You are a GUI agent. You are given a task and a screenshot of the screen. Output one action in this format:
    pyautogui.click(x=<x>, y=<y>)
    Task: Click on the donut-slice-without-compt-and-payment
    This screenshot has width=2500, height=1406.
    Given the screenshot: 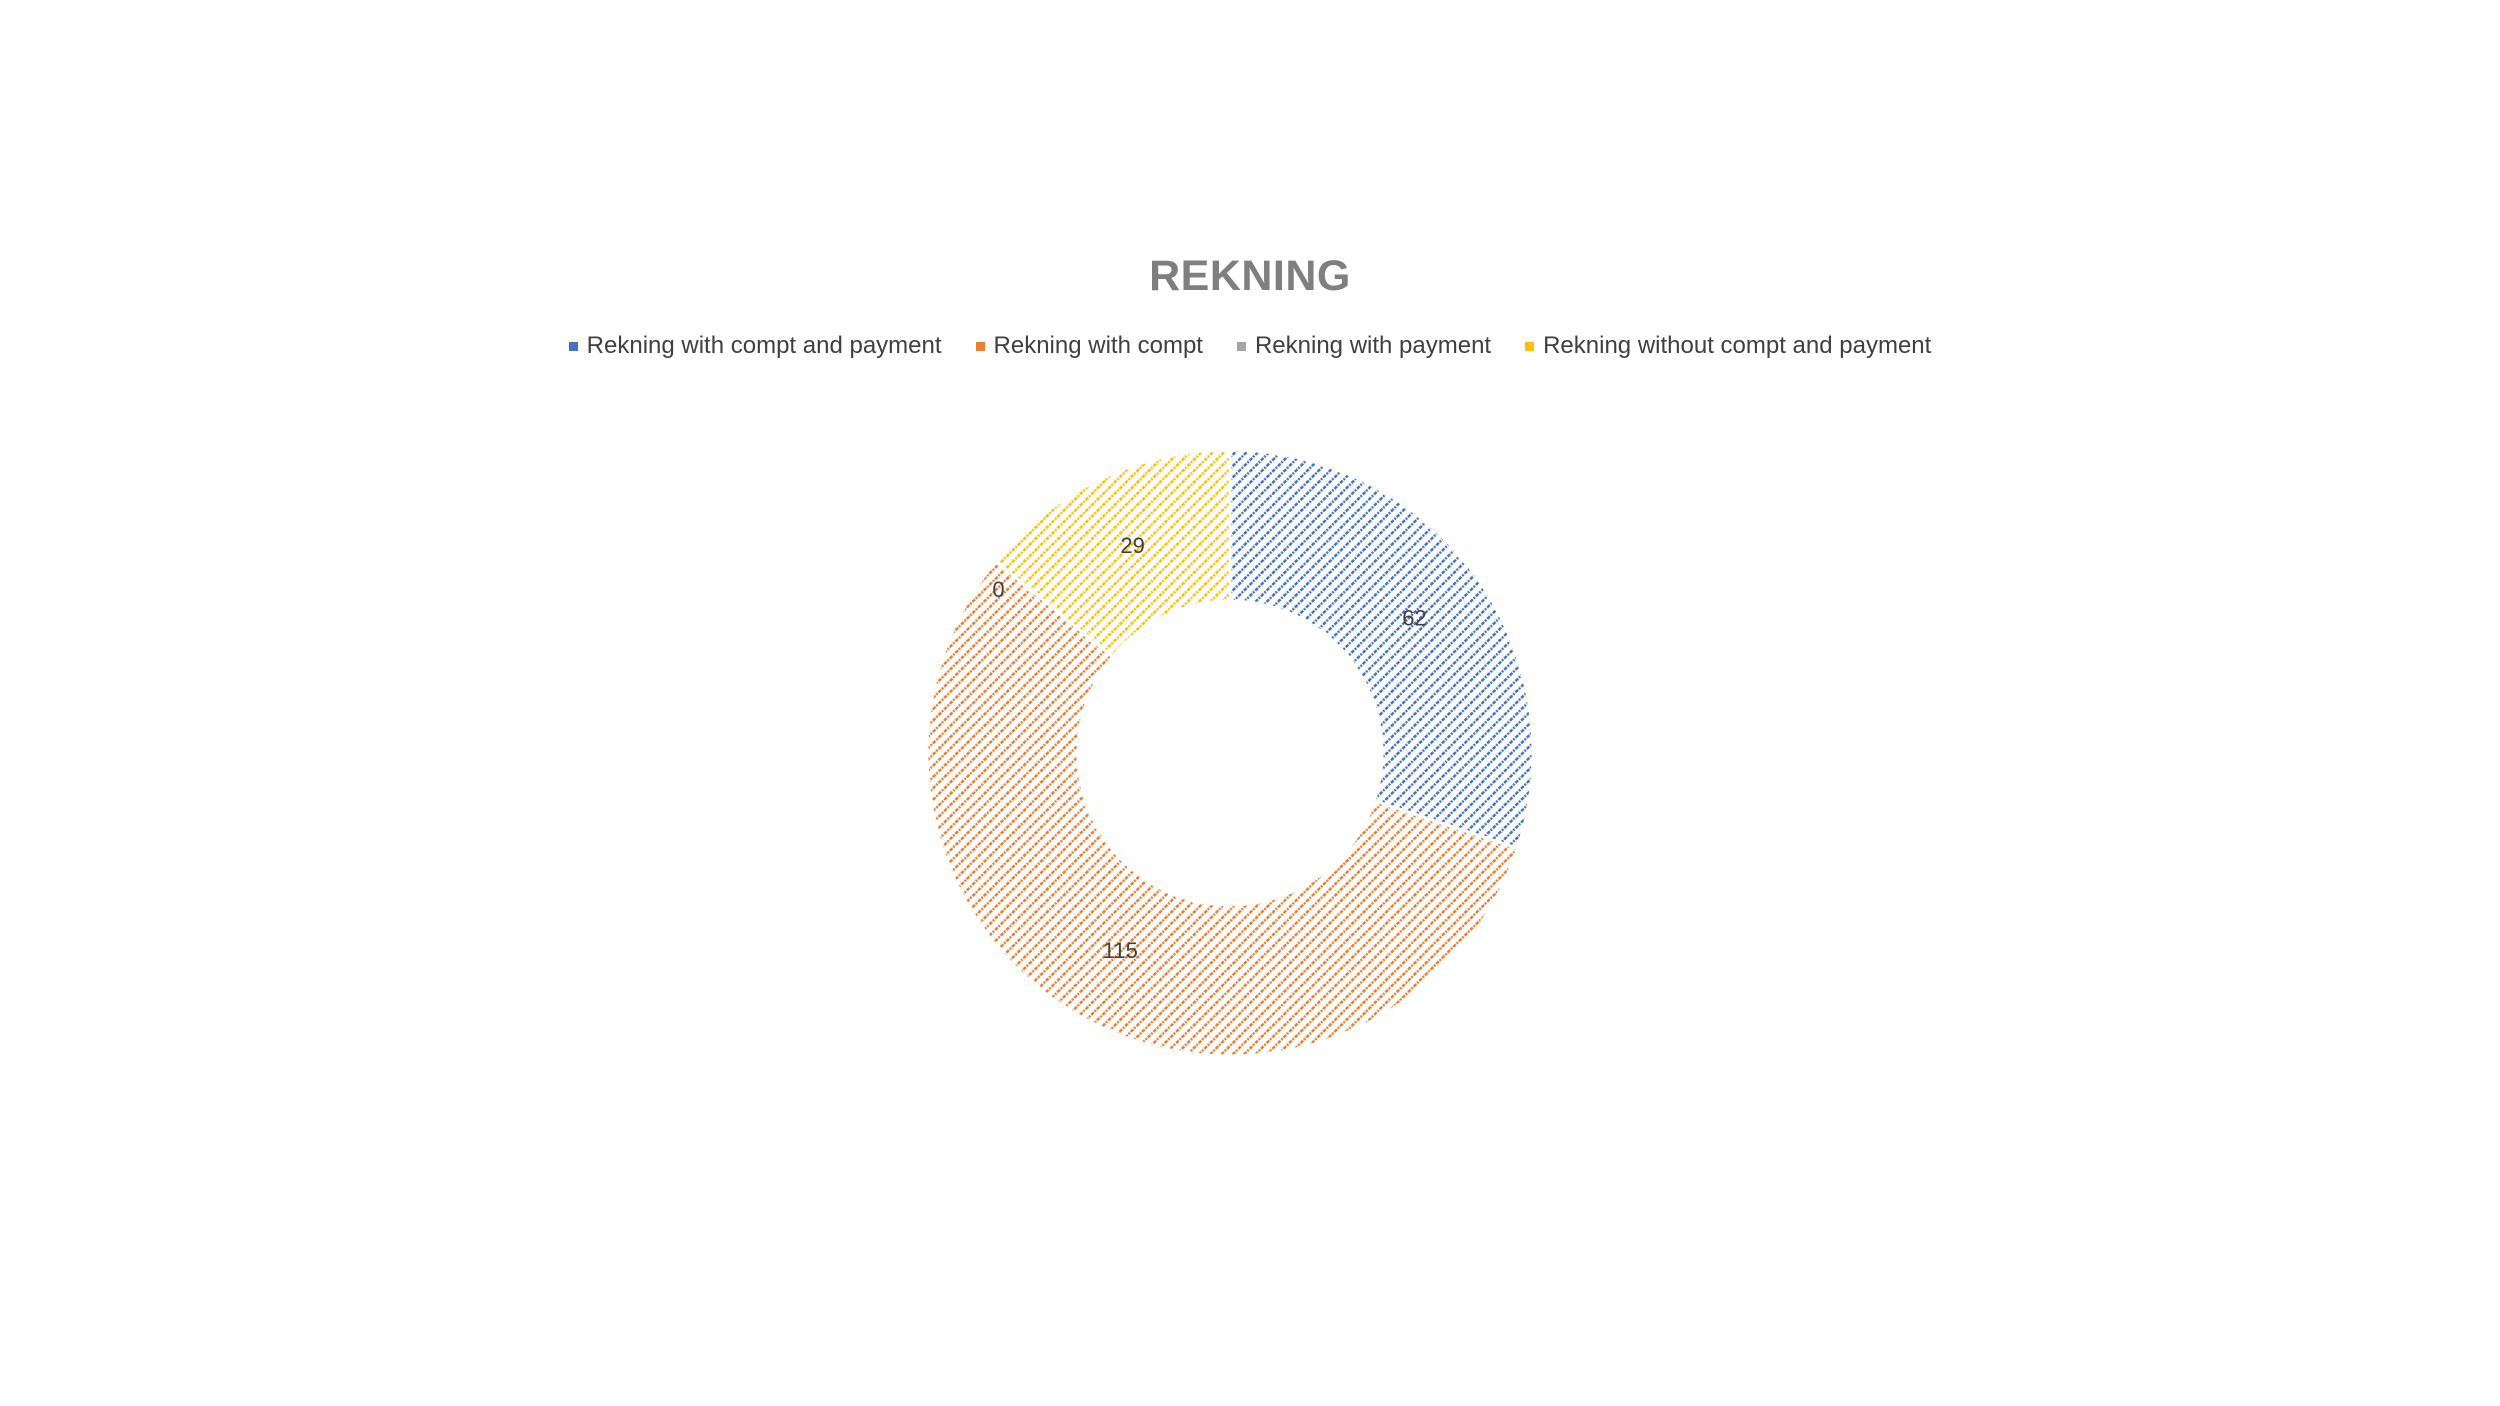 What is the action you would take?
    pyautogui.click(x=1112, y=553)
    